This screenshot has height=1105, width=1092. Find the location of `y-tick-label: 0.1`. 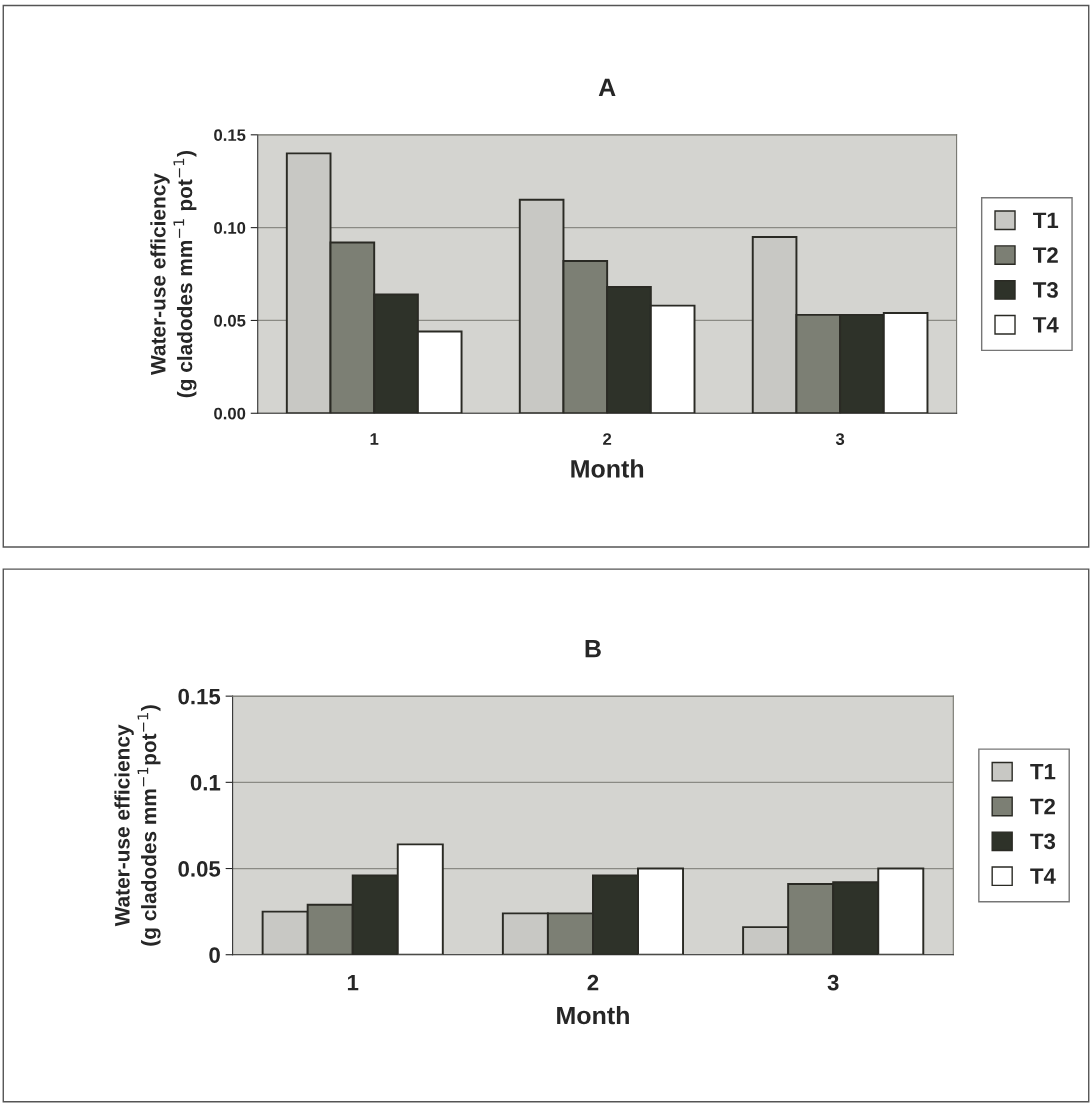

y-tick-label: 0.1 is located at coordinates (205, 782).